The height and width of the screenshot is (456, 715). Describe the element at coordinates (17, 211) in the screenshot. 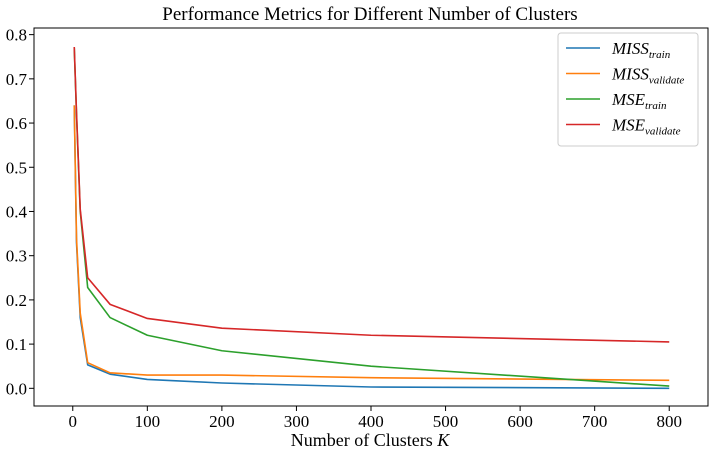

I see `y-tick-label: 0.4` at that location.